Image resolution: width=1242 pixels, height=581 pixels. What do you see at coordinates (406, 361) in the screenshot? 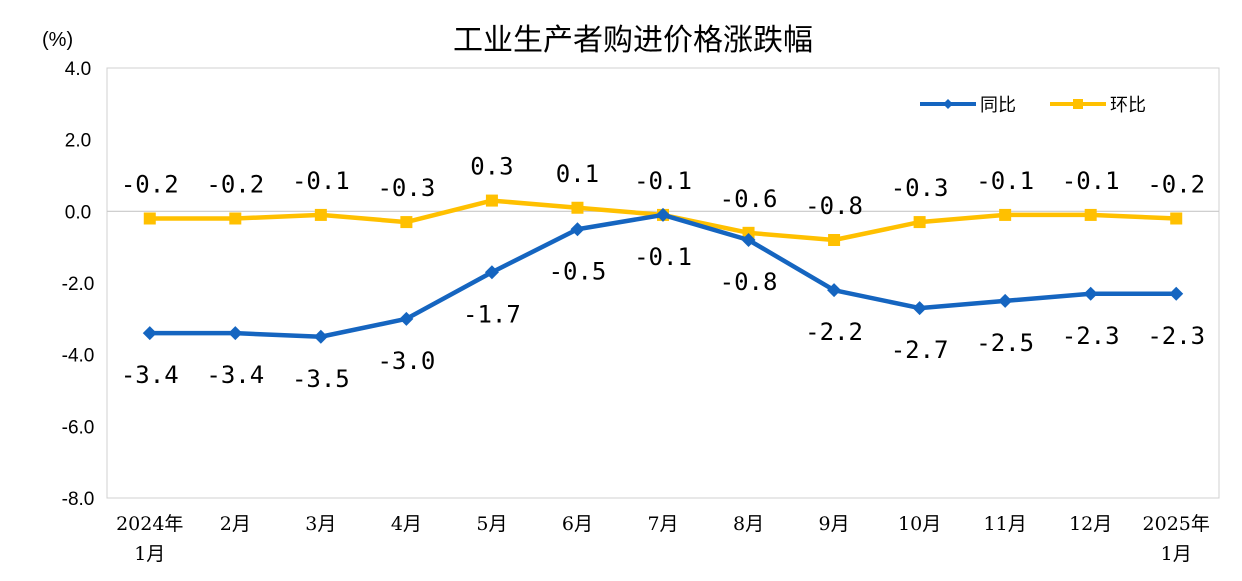
I see `yoy-data-label: -3.0` at bounding box center [406, 361].